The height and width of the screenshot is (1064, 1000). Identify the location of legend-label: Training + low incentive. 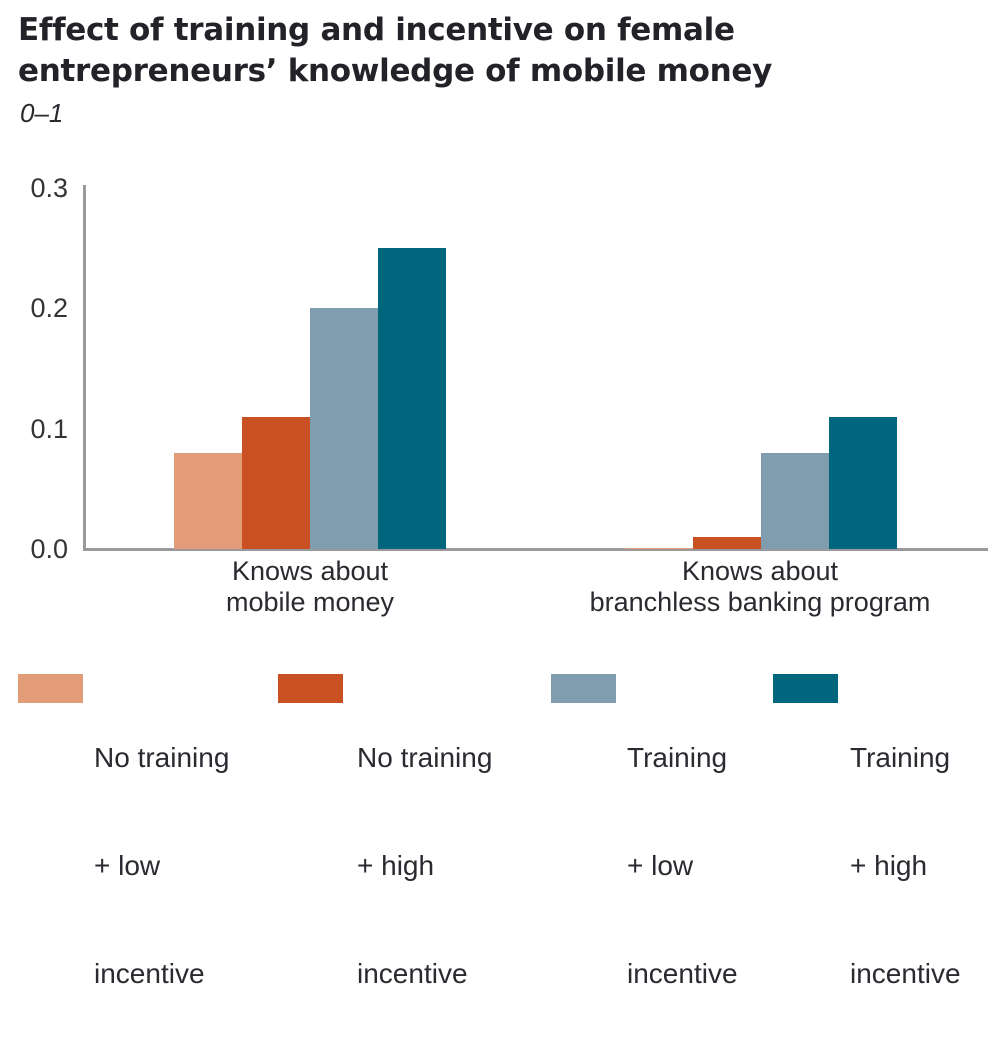
(682, 866).